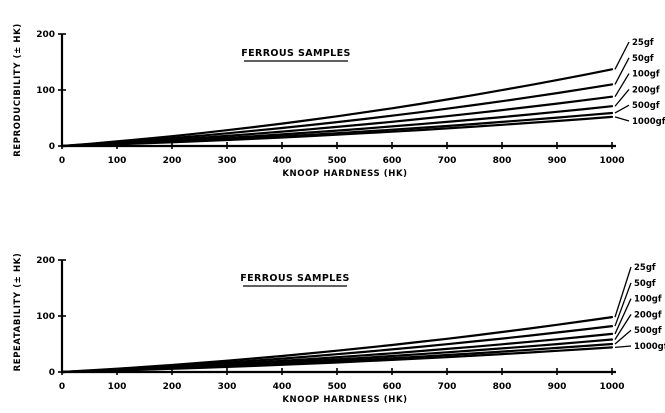 The height and width of the screenshot is (413, 665). I want to click on series-line-50gf, so click(337, 115).